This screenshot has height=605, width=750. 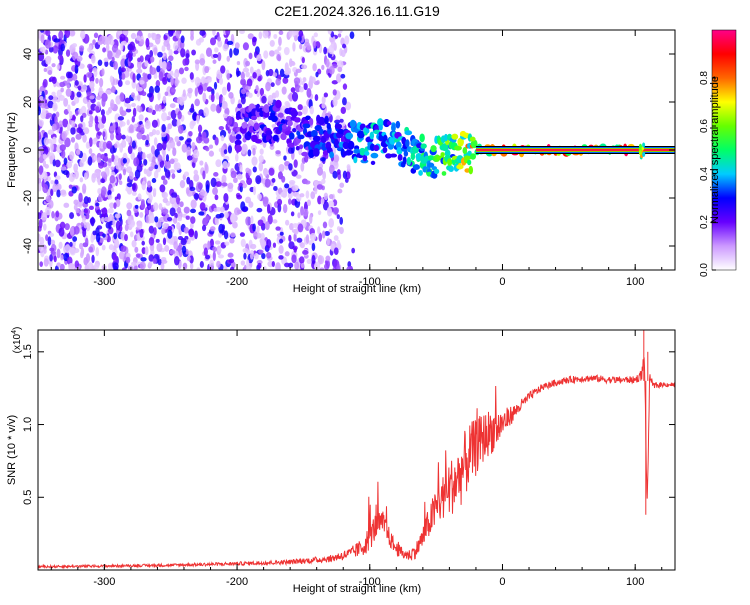 What do you see at coordinates (635, 582) in the screenshot?
I see `x-tick-label: 100` at bounding box center [635, 582].